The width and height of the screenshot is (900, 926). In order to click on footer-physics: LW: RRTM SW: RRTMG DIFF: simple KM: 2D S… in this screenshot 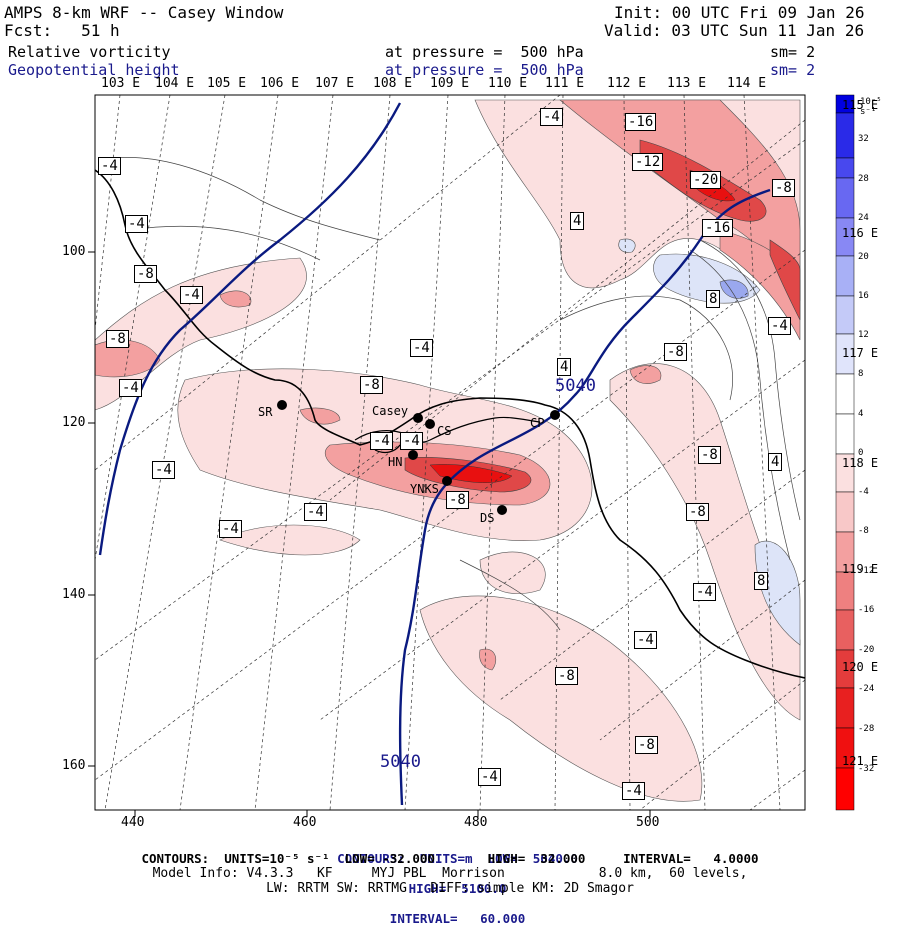, I will do `click(450, 888)`.